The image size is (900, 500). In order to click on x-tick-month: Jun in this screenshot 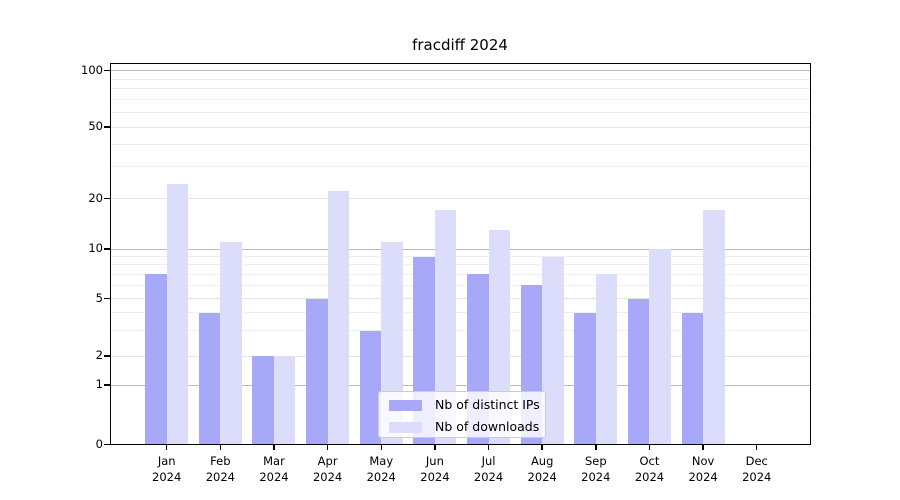, I will do `click(434, 461)`.